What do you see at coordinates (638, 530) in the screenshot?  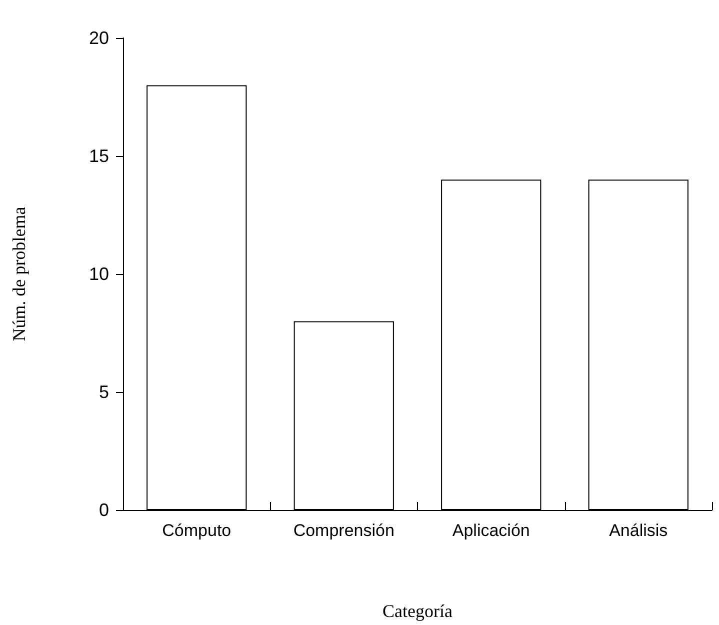 I see `x-tick-label: Análisis` at bounding box center [638, 530].